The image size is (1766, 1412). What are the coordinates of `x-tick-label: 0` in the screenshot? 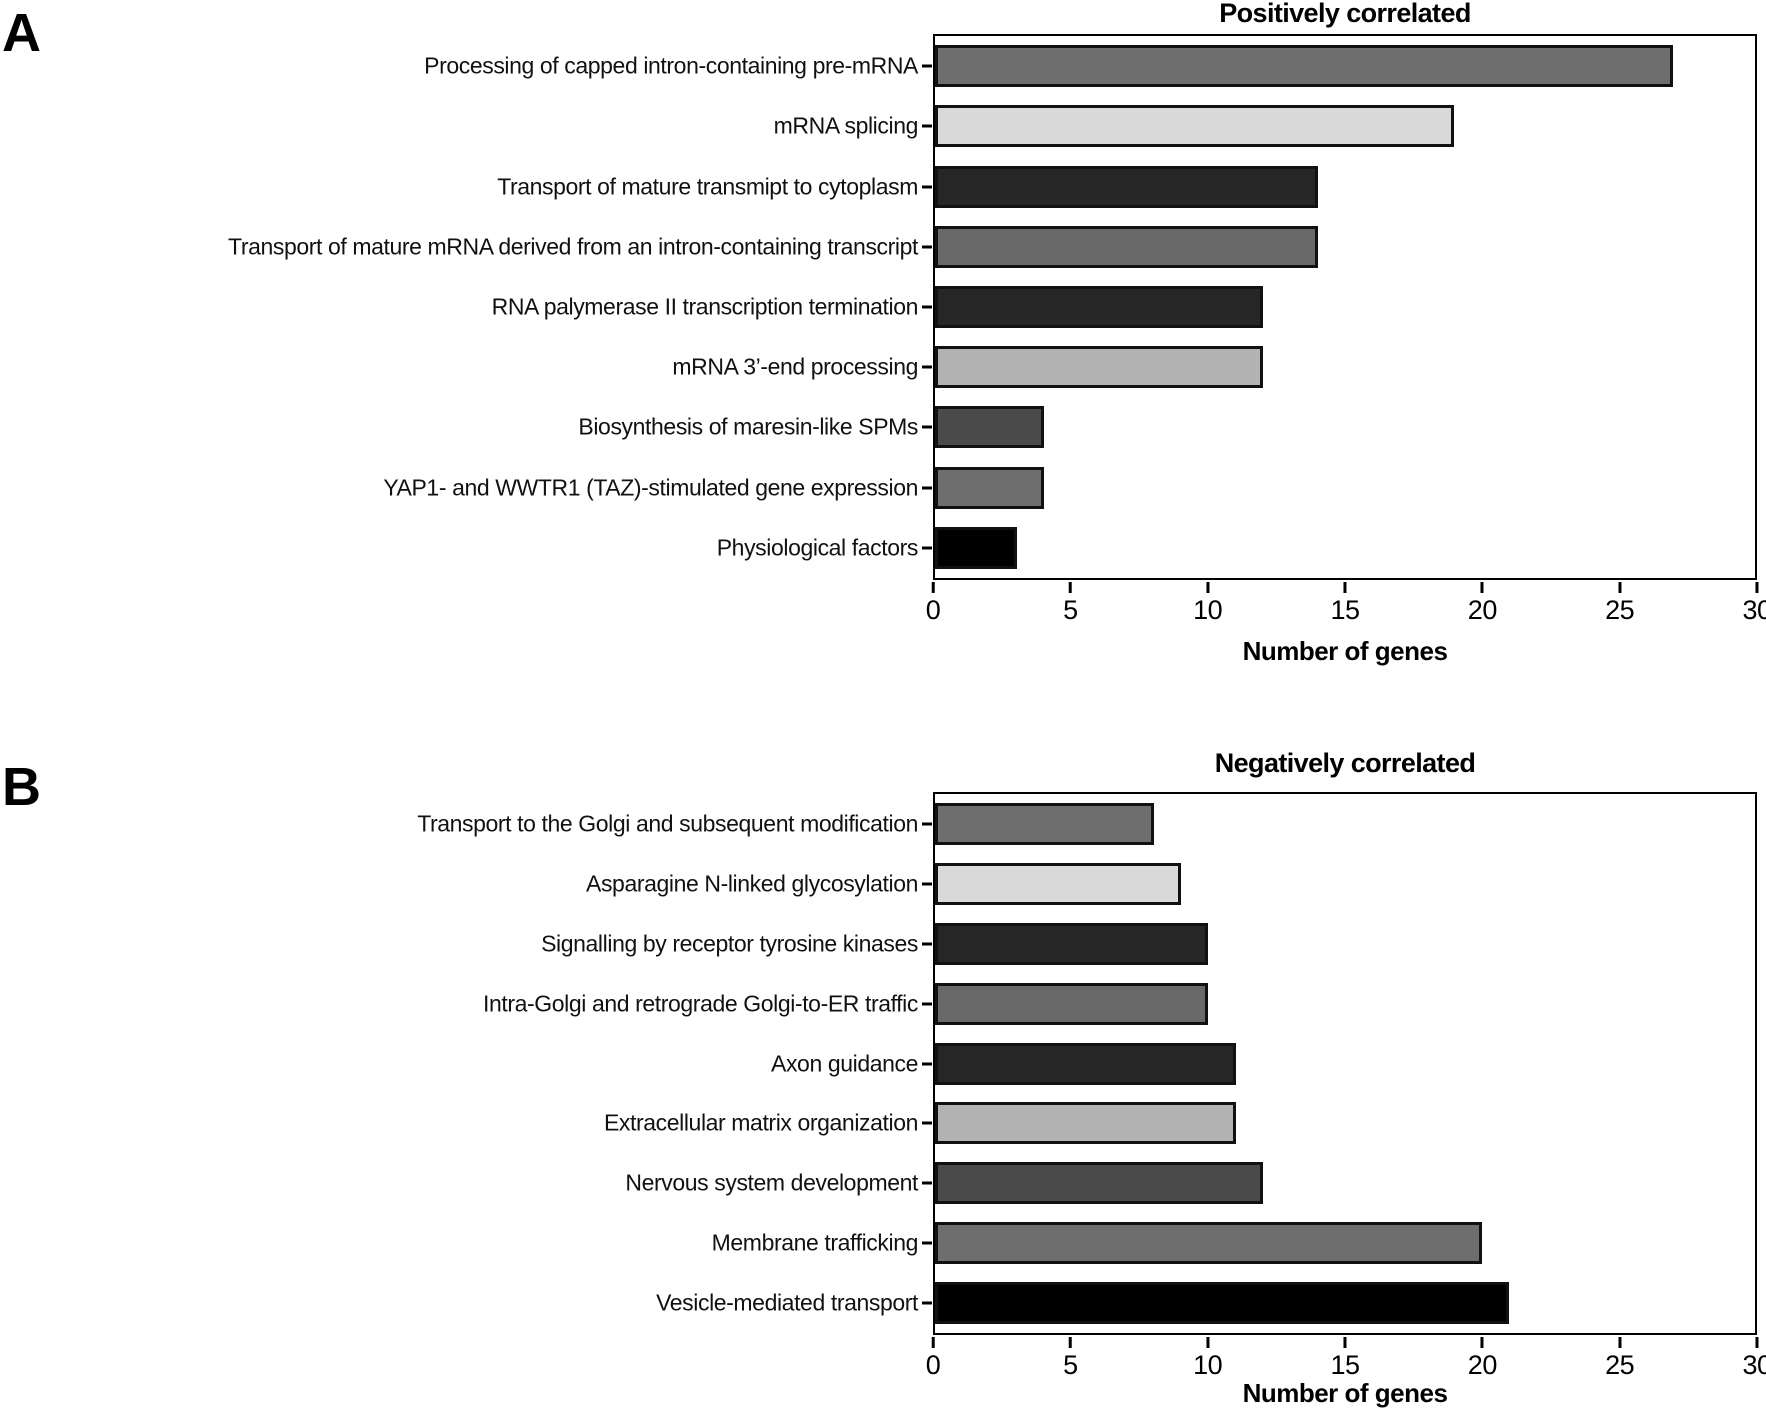 It's located at (933, 610).